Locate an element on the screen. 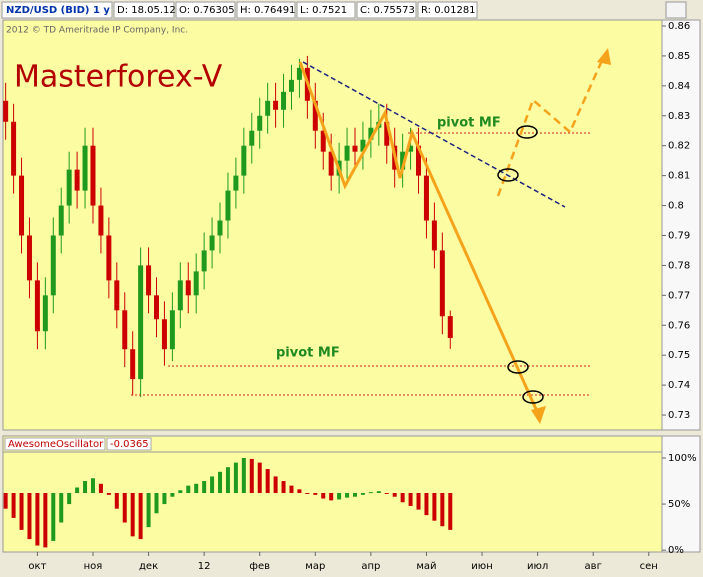 The width and height of the screenshot is (703, 577). date: D: 18.05.12 is located at coordinates (146, 10).